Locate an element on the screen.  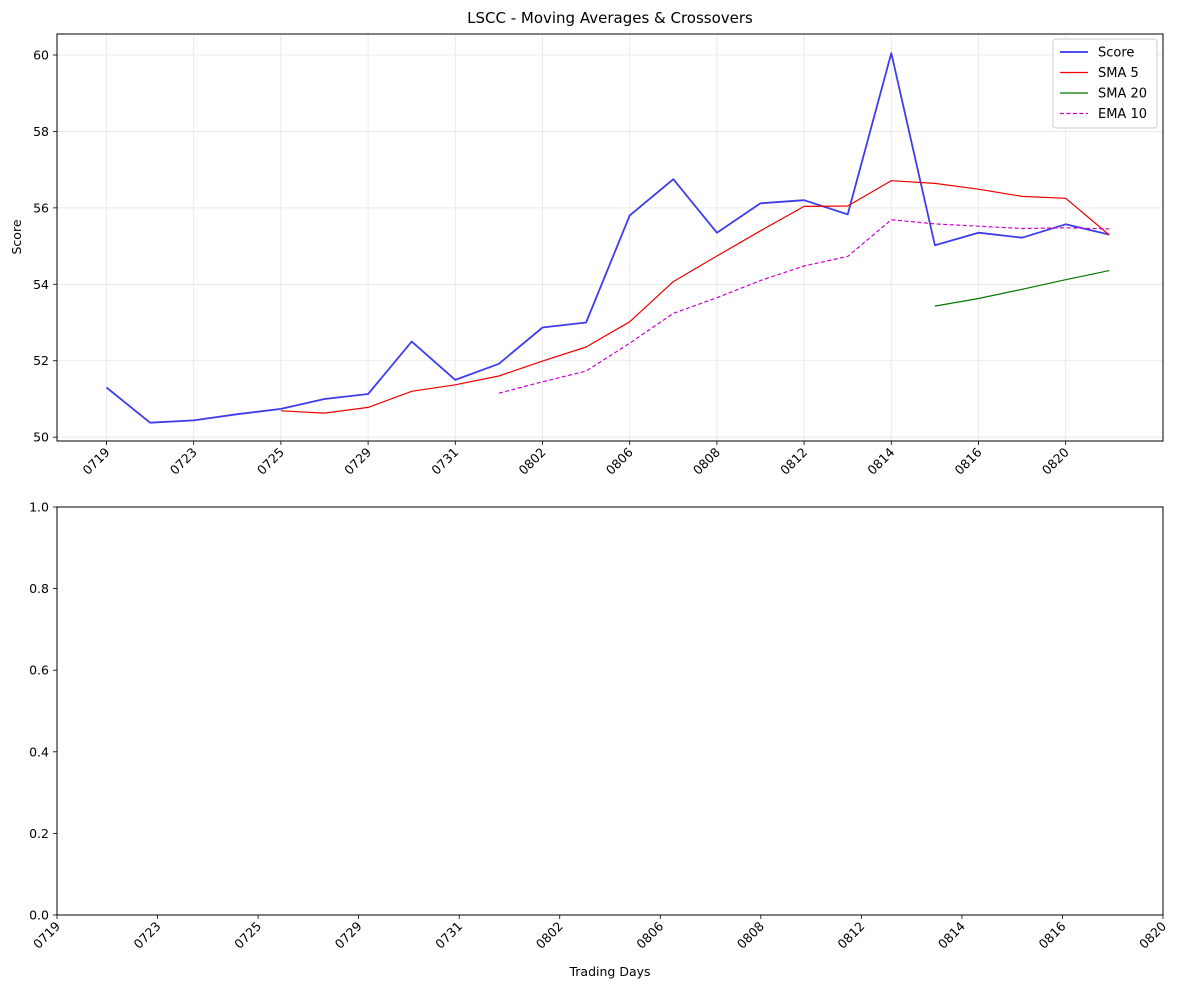
y-tick-label: 54 is located at coordinates (41, 284).